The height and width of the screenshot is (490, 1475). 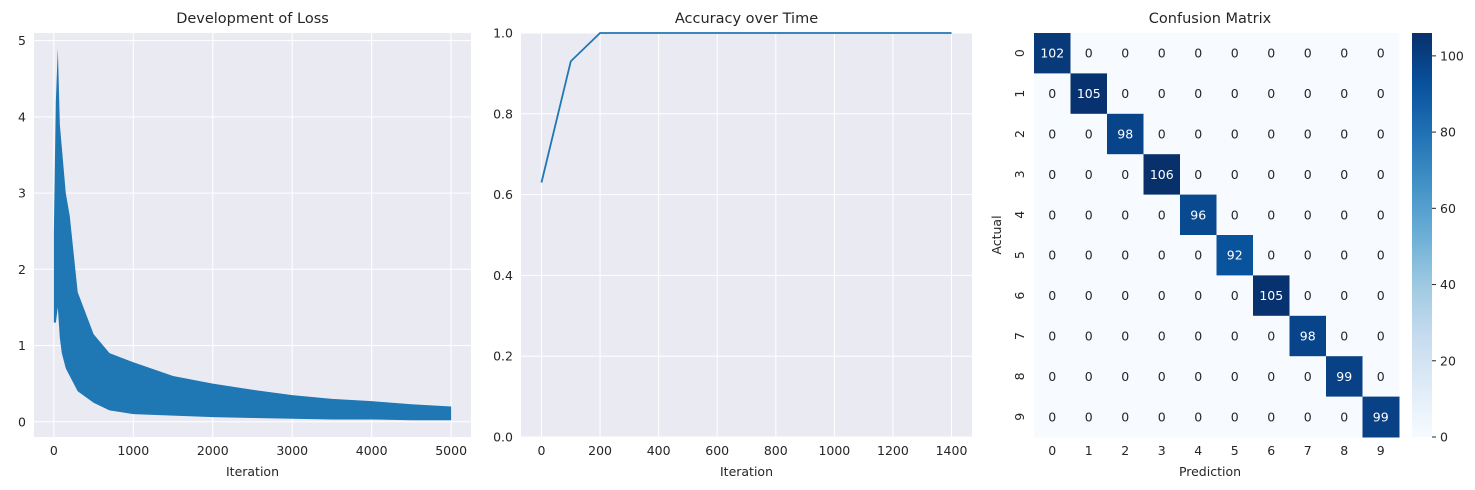 I want to click on colorbar-tick-label: 100, so click(x=1452, y=55).